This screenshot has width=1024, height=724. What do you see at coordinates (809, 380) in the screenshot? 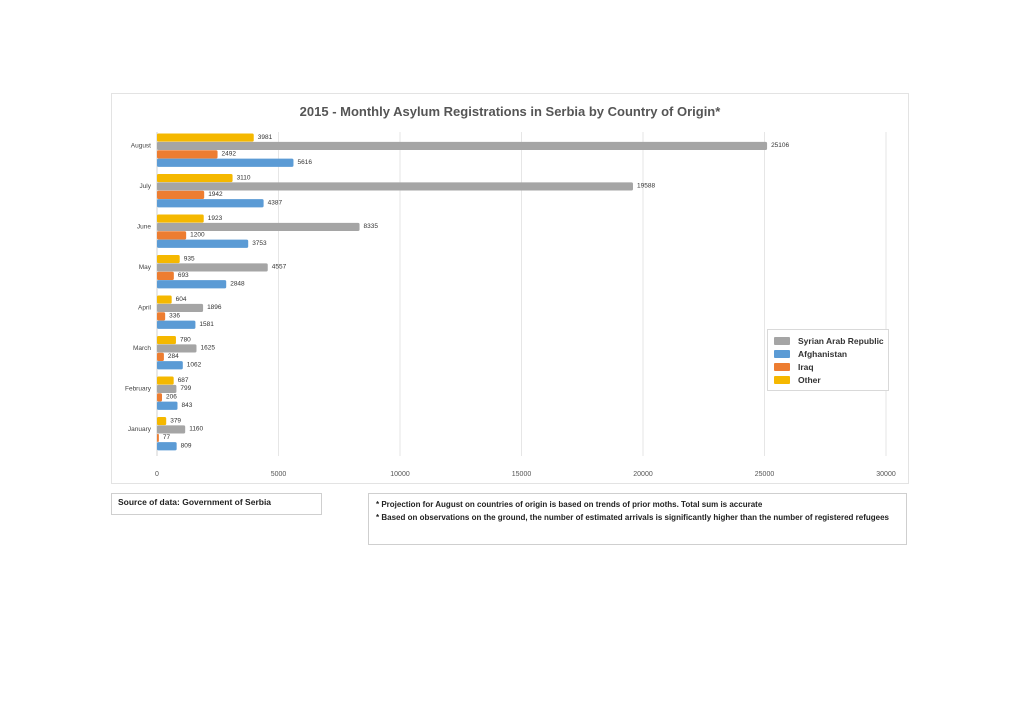
I see `legend-label: Other` at bounding box center [809, 380].